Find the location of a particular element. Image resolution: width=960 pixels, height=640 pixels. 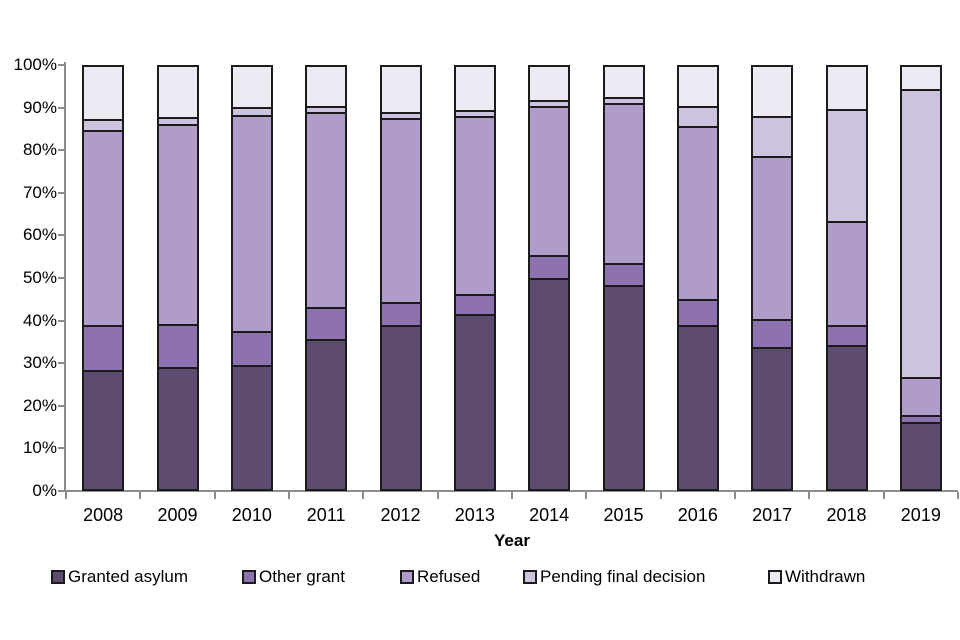

y-axis-tick-label: 30% is located at coordinates (39, 363).